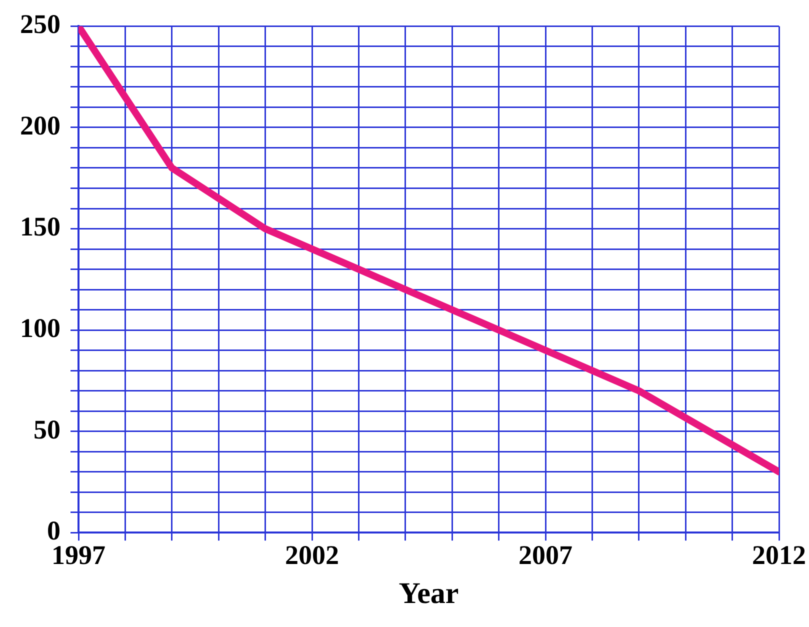 This screenshot has width=809, height=627. I want to click on y-tick-label: 200, so click(40, 125).